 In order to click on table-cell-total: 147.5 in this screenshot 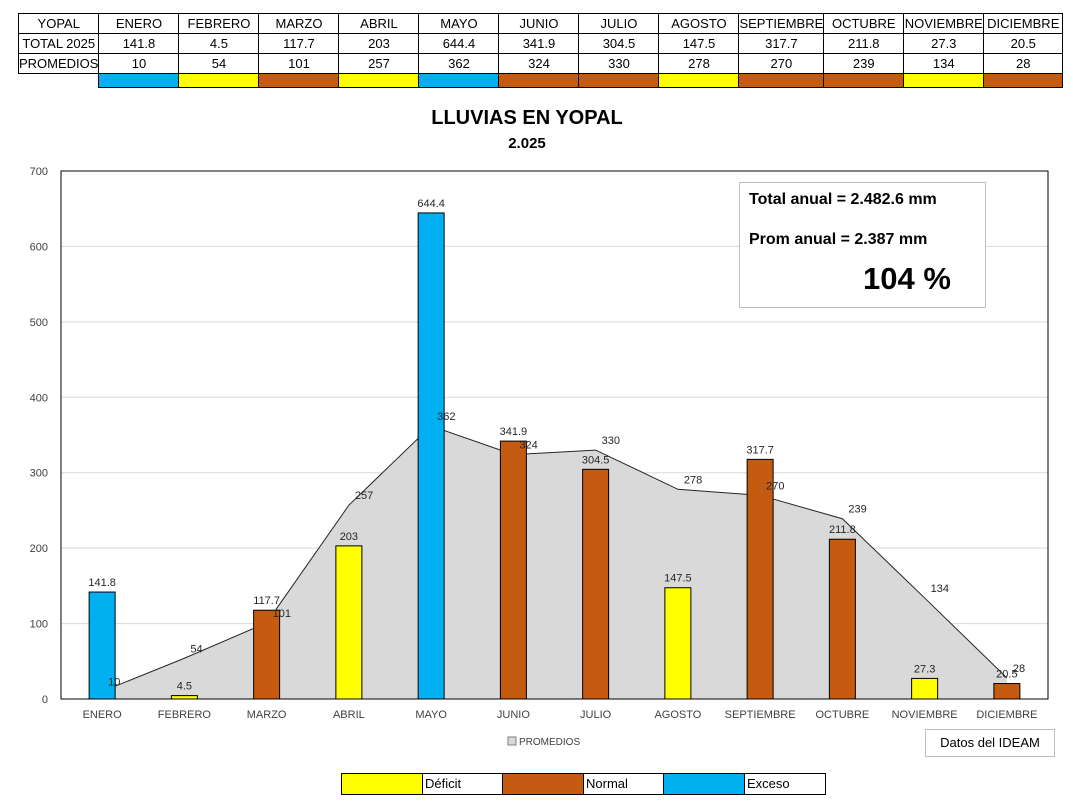, I will do `click(699, 43)`.